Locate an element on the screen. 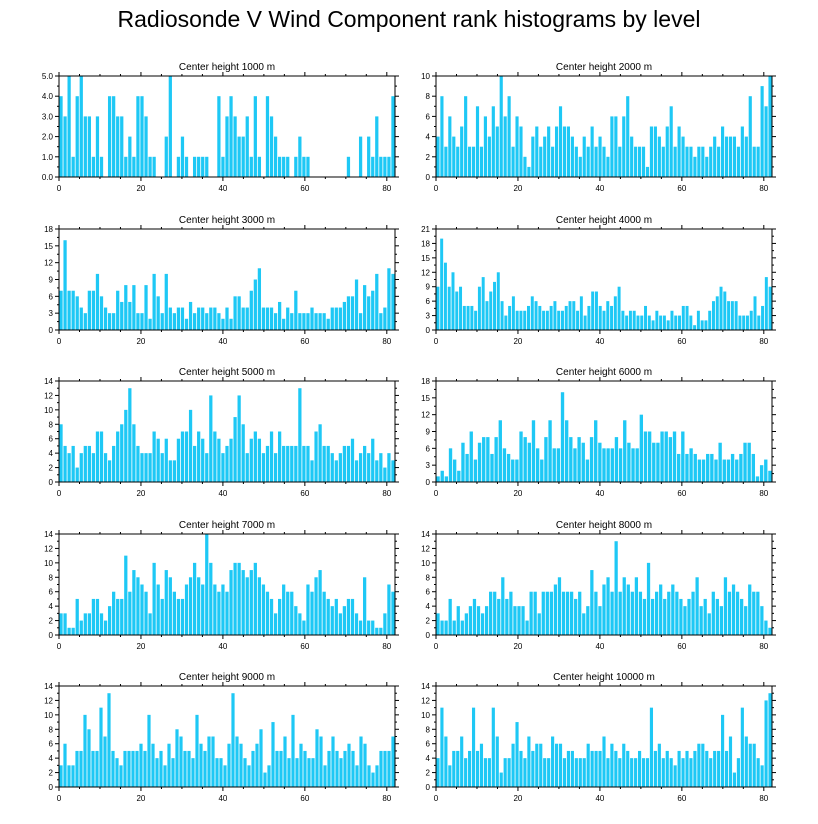 This screenshot has height=824, width=818. panel-8-title: Center height 8000 m is located at coordinates (604, 525).